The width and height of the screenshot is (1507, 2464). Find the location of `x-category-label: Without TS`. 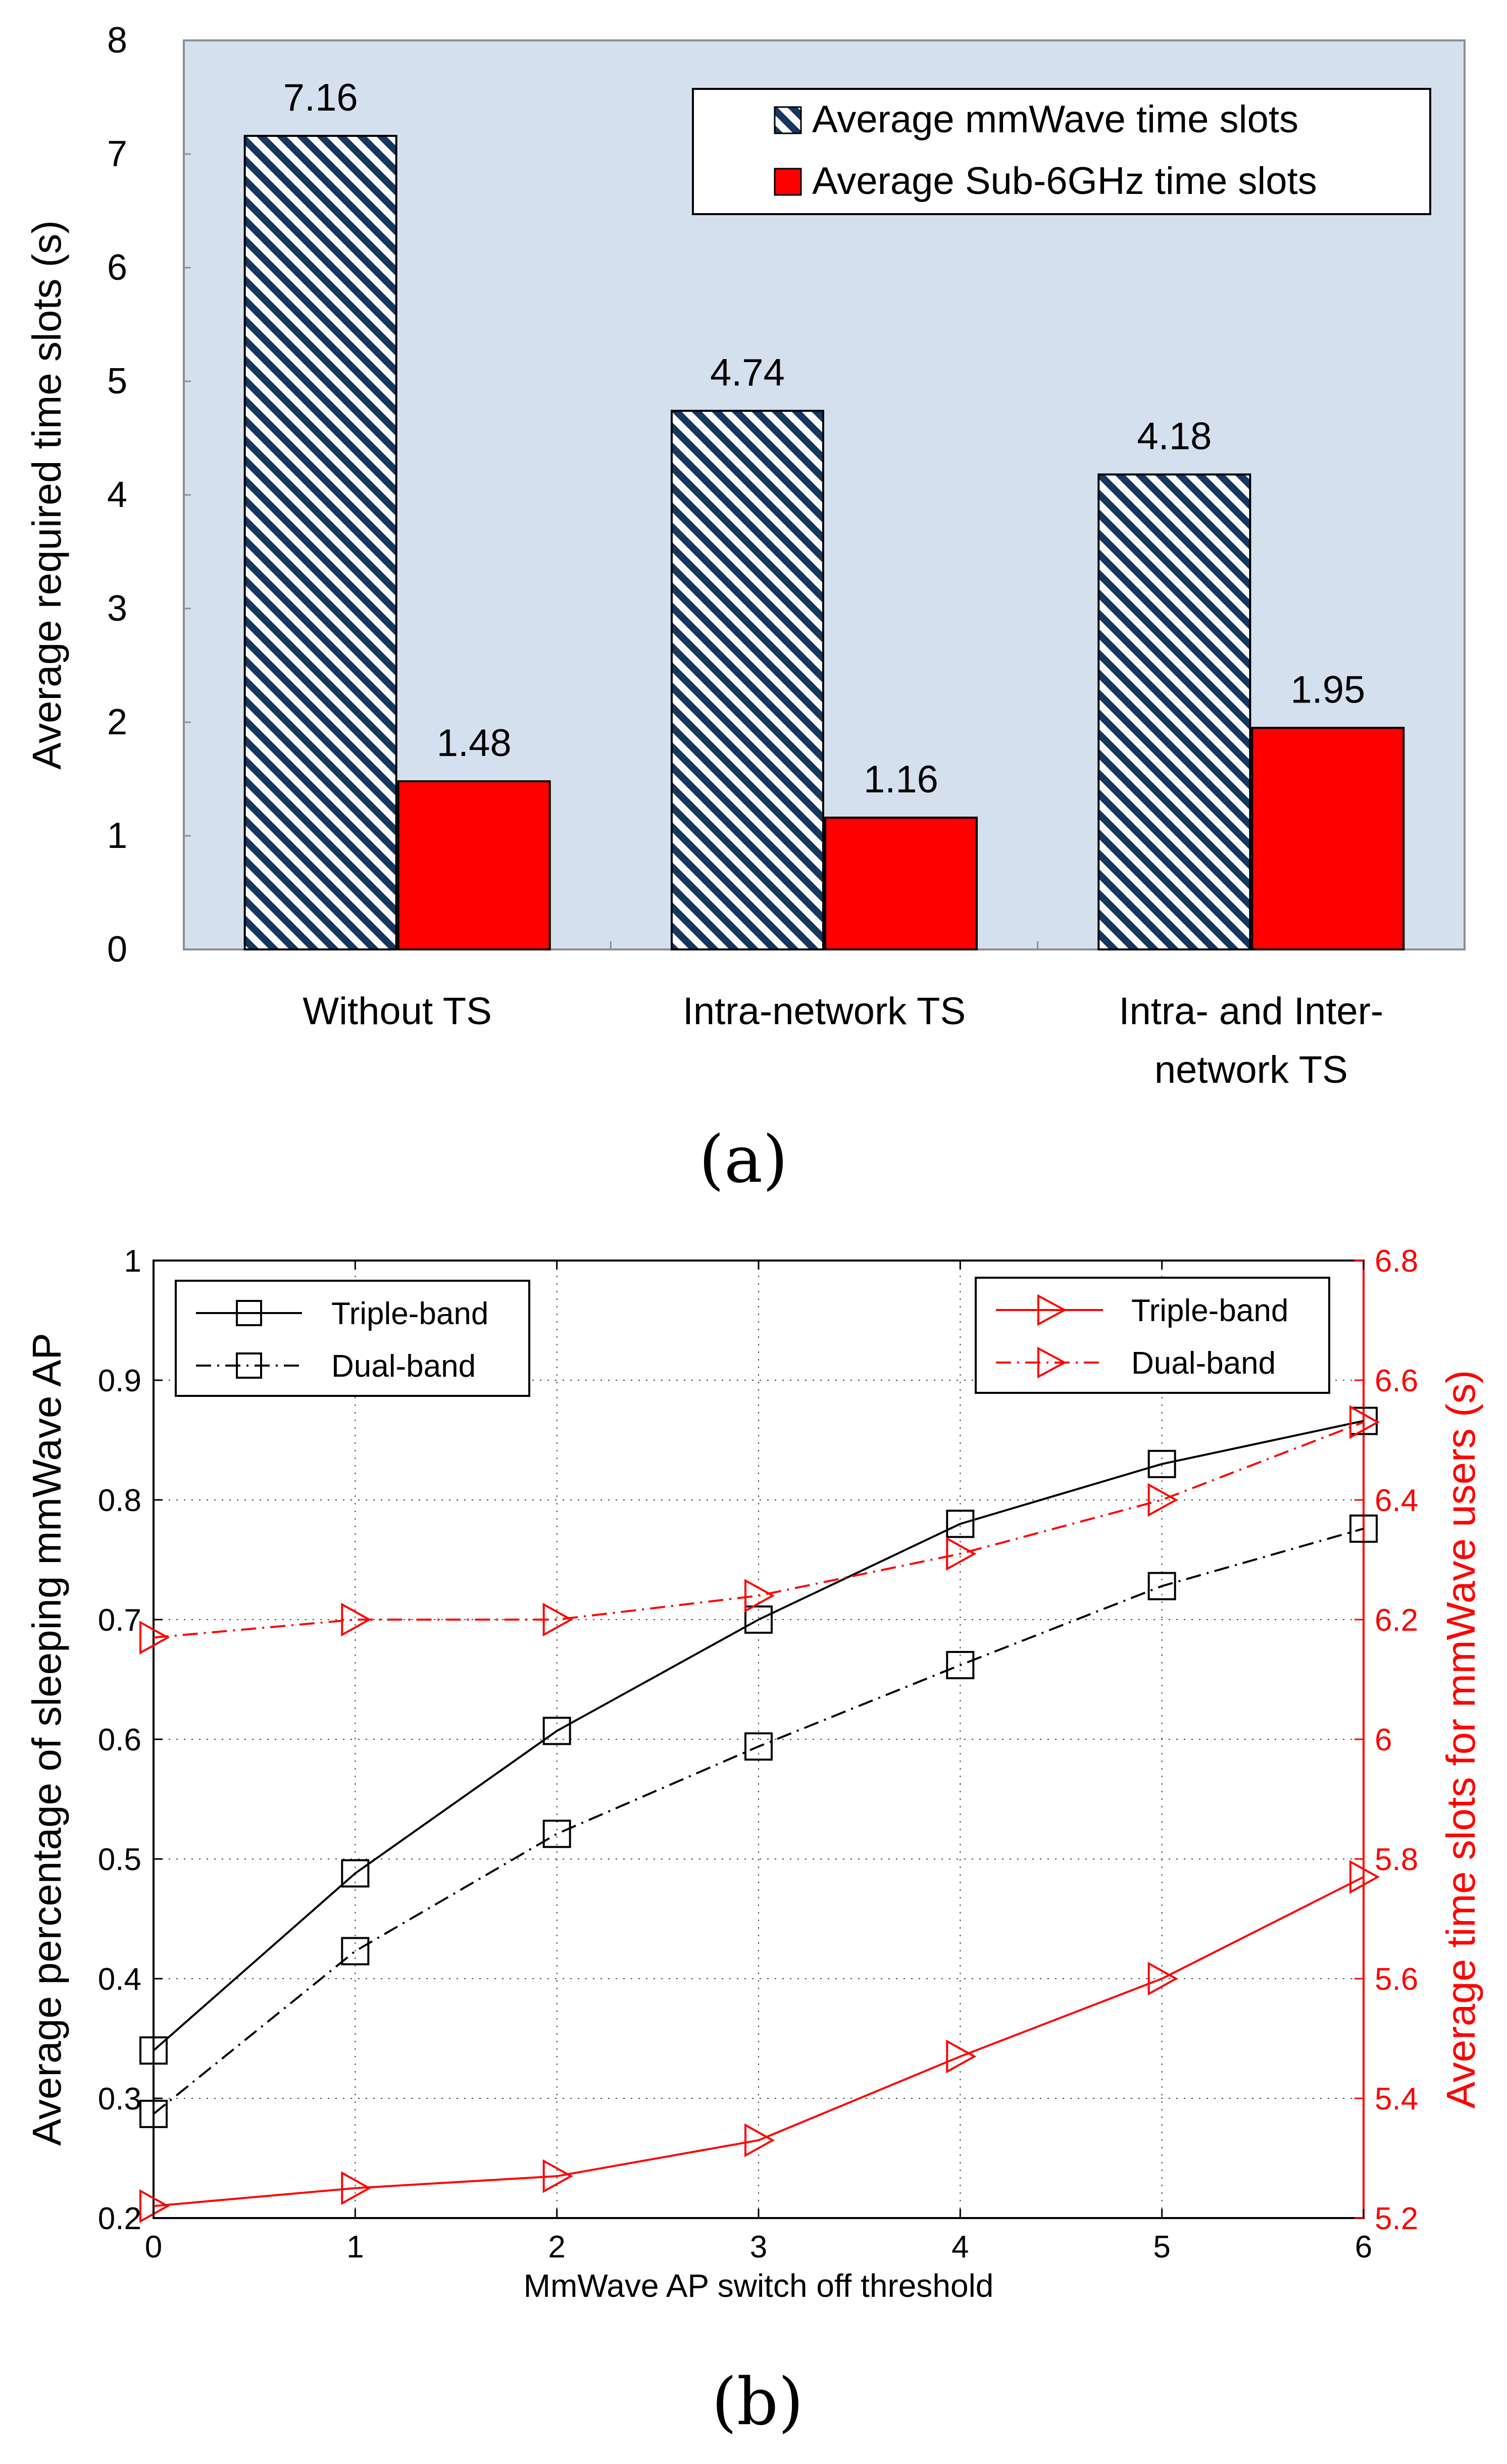

x-category-label: Without TS is located at coordinates (397, 1011).